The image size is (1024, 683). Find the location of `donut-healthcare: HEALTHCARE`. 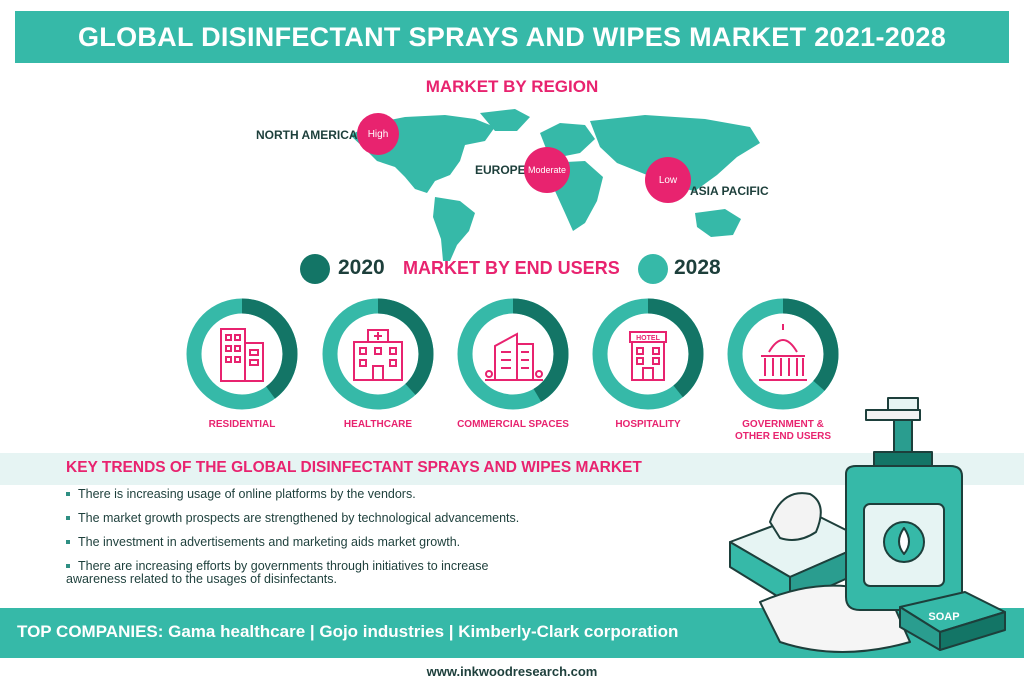

donut-healthcare: HEALTHCARE is located at coordinates (378, 363).